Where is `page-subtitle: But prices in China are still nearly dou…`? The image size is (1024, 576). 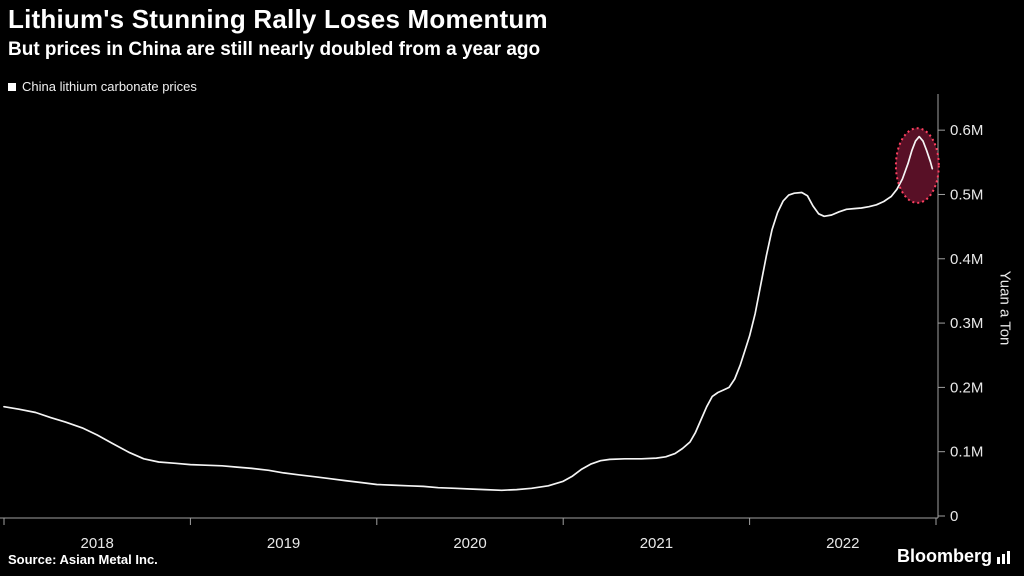 page-subtitle: But prices in China are still nearly dou… is located at coordinates (274, 49).